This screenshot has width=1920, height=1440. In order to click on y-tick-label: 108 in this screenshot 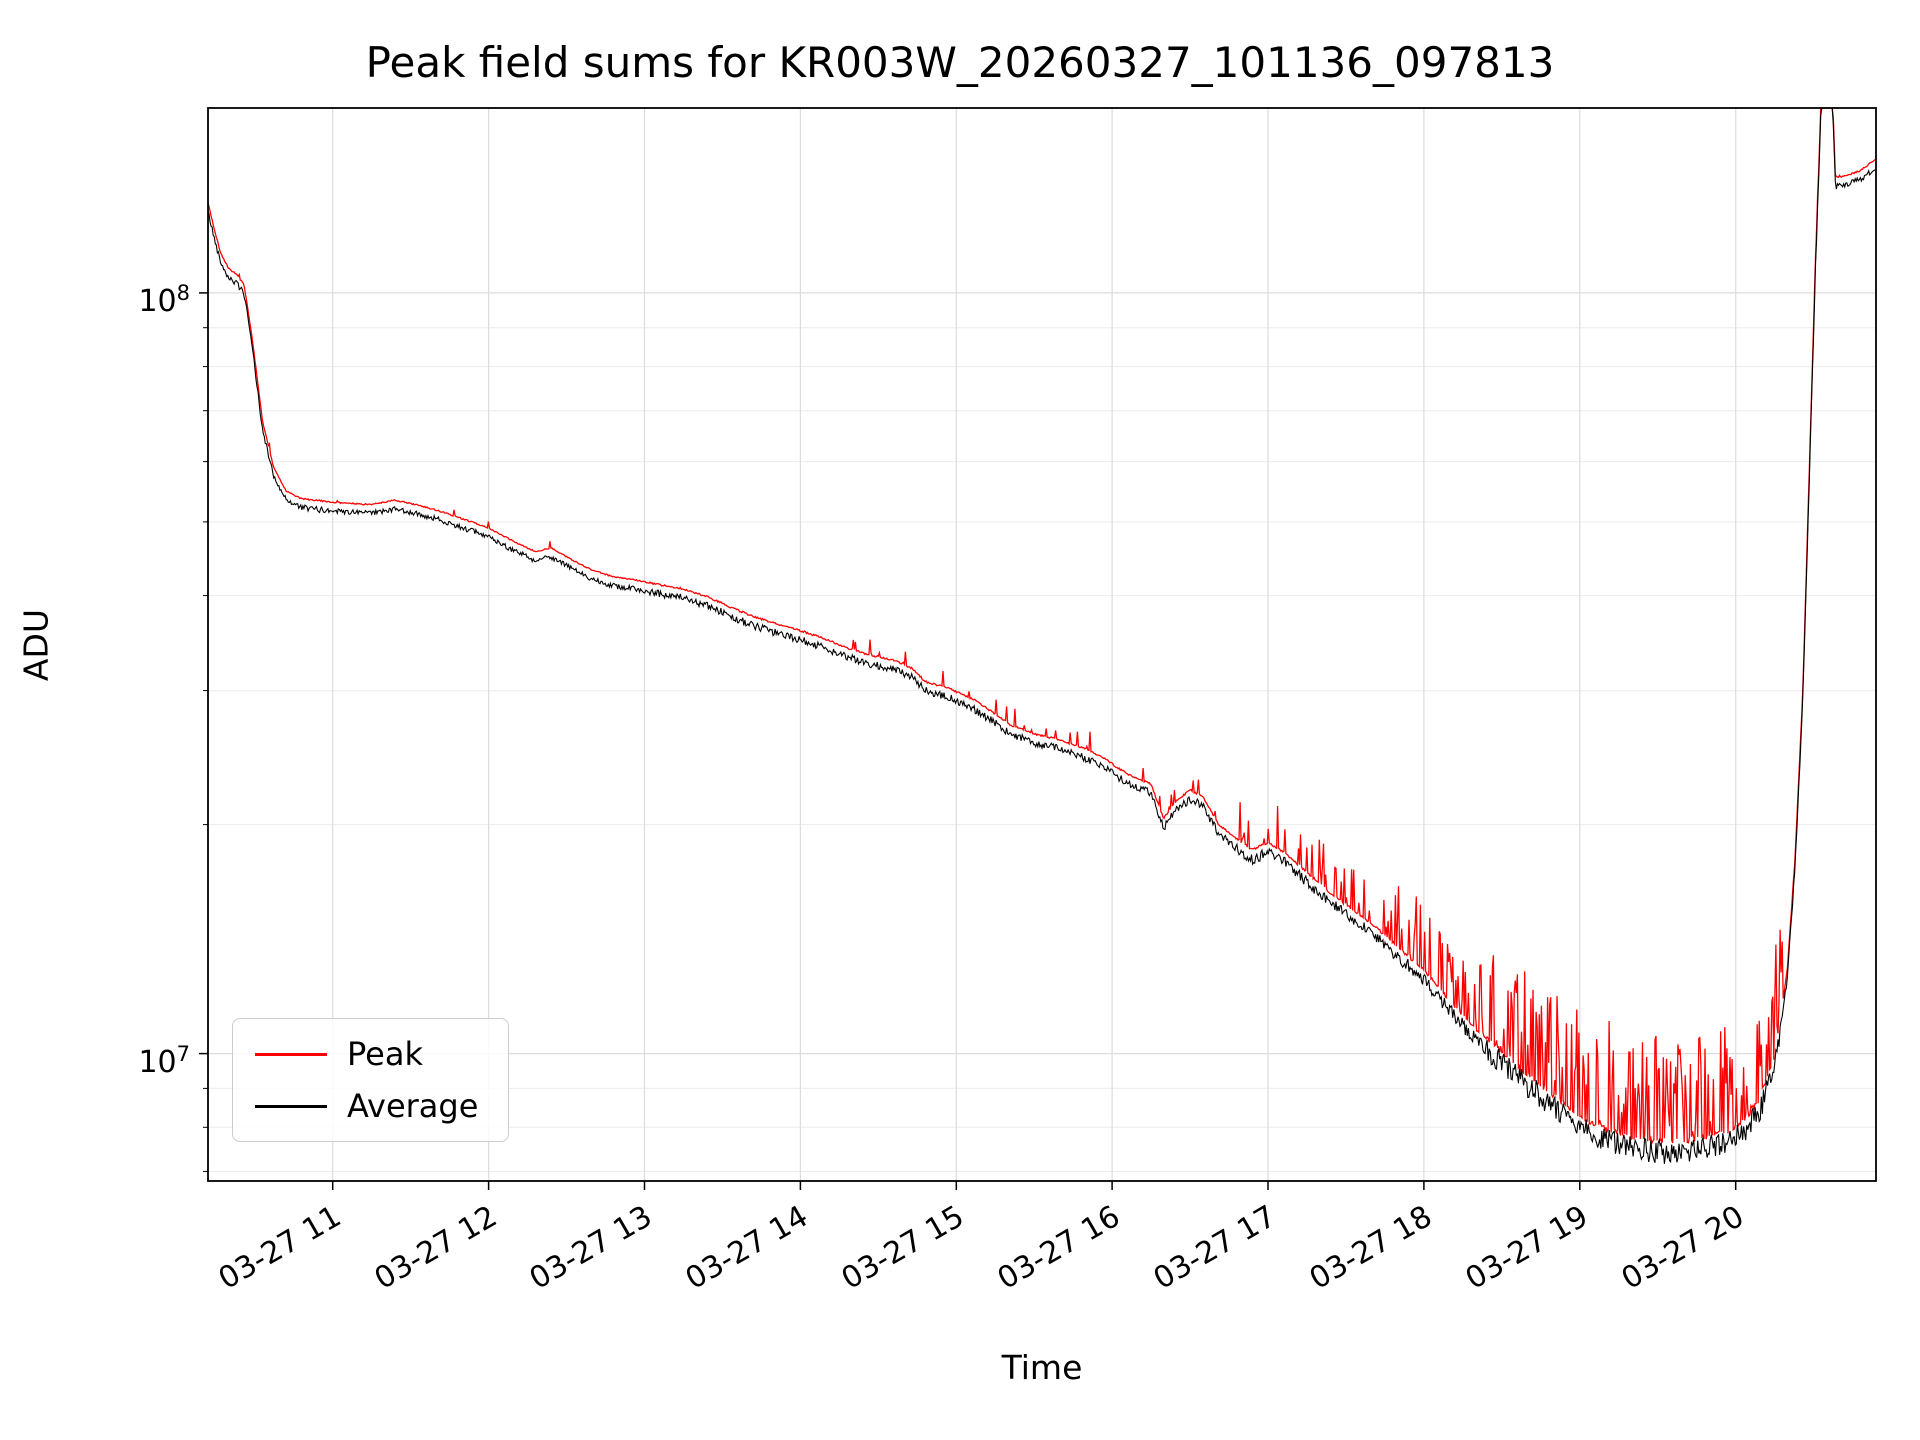, I will do `click(164, 299)`.